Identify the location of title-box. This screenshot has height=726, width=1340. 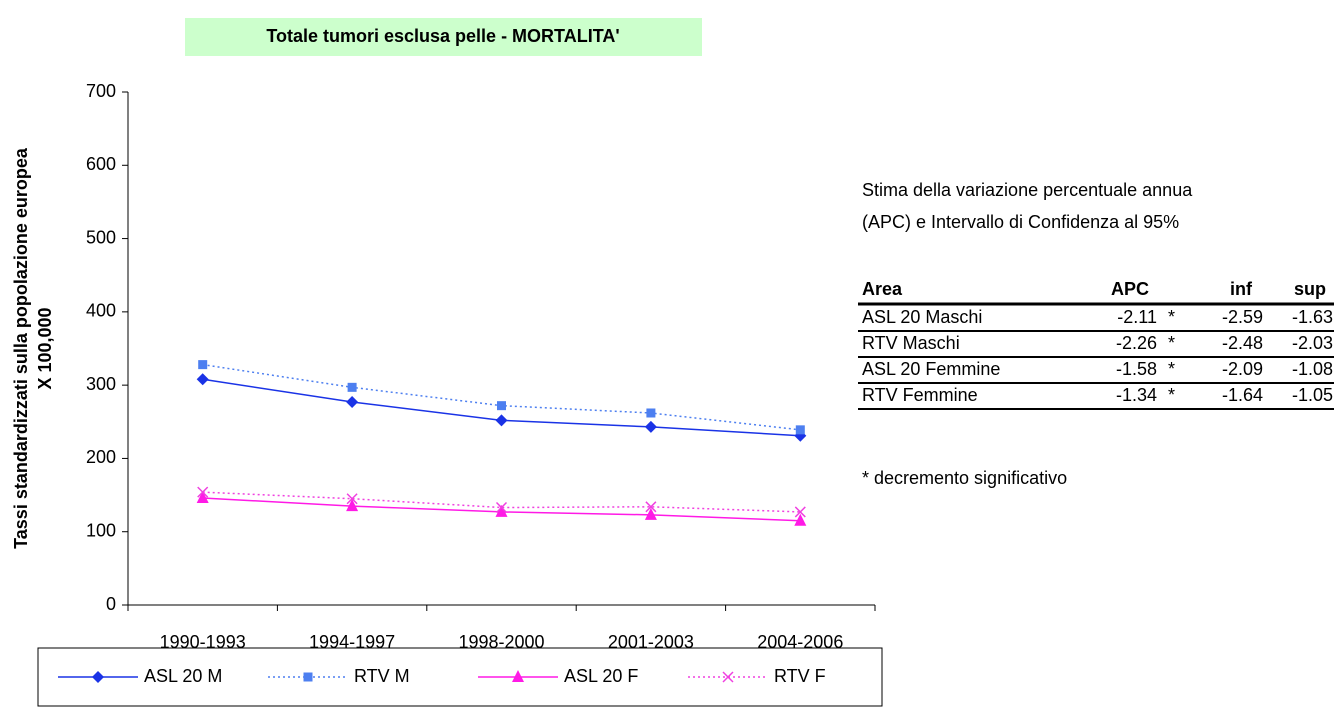
(443, 37).